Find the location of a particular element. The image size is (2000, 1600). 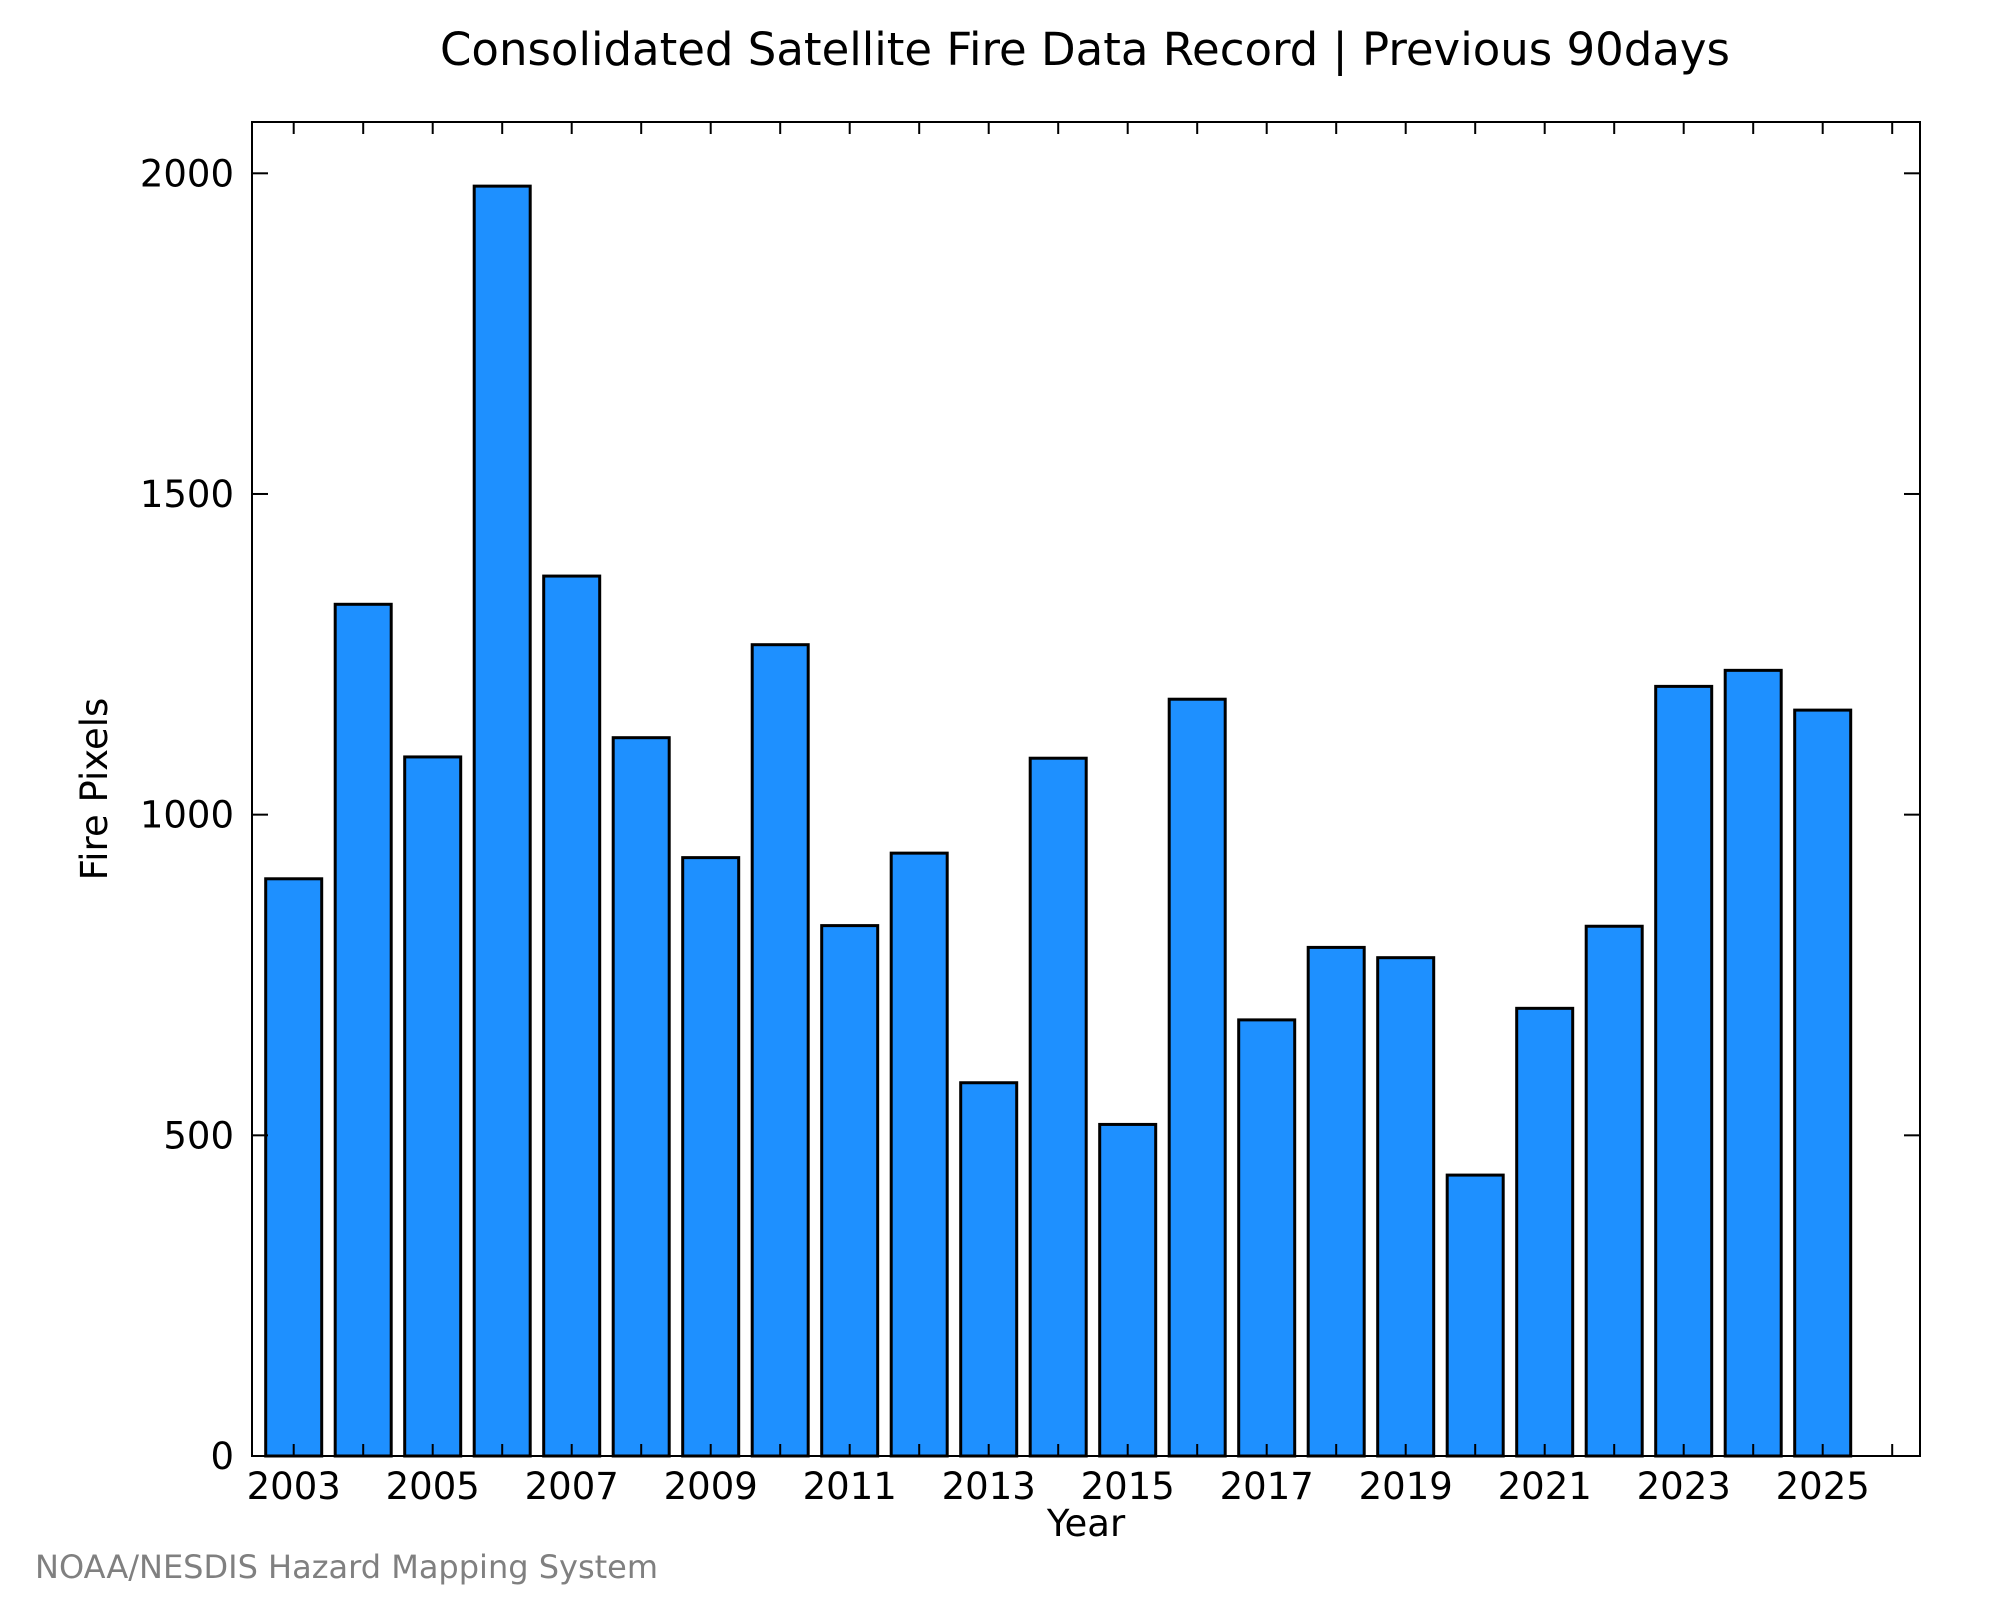

x-tick-label: 2003 is located at coordinates (294, 1486).